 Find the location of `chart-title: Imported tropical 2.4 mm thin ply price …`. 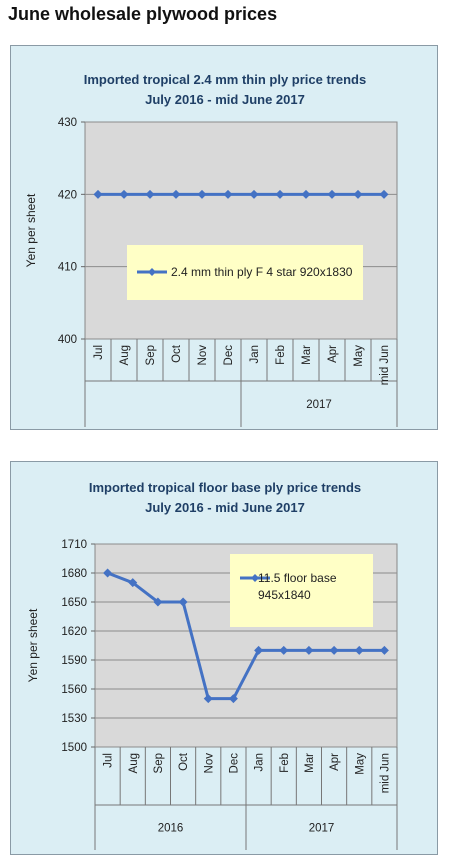

chart-title: Imported tropical 2.4 mm thin ply price … is located at coordinates (225, 79).